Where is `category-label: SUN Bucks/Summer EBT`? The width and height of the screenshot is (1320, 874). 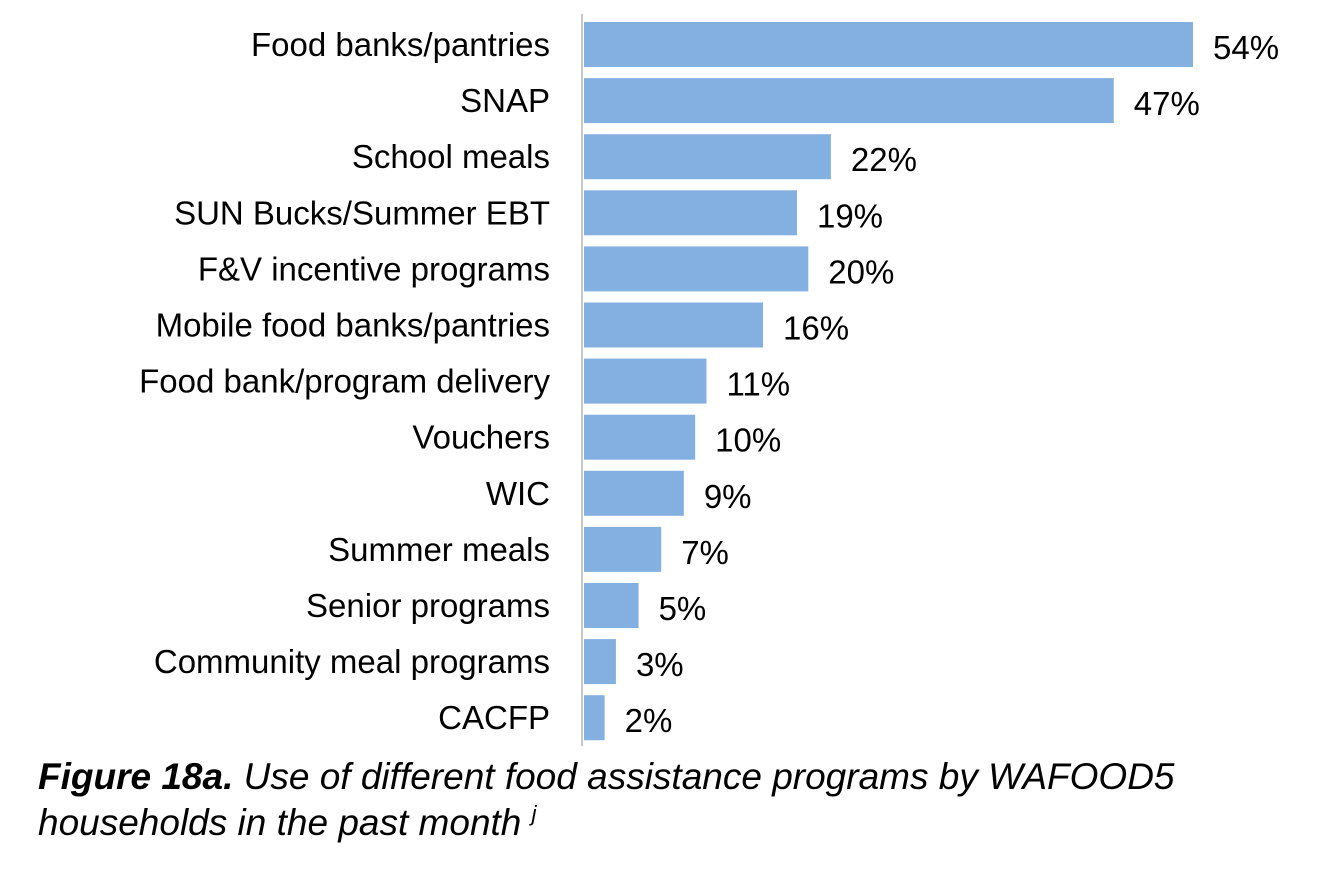 category-label: SUN Bucks/Summer EBT is located at coordinates (362, 212).